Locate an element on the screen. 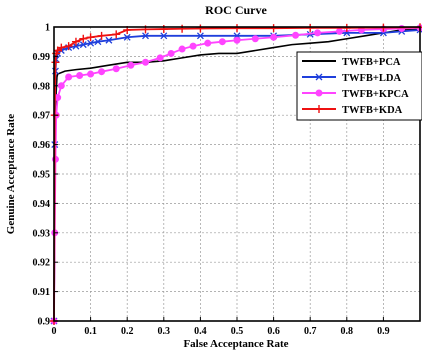  y-tick-label: 0.96 is located at coordinates (42, 145).